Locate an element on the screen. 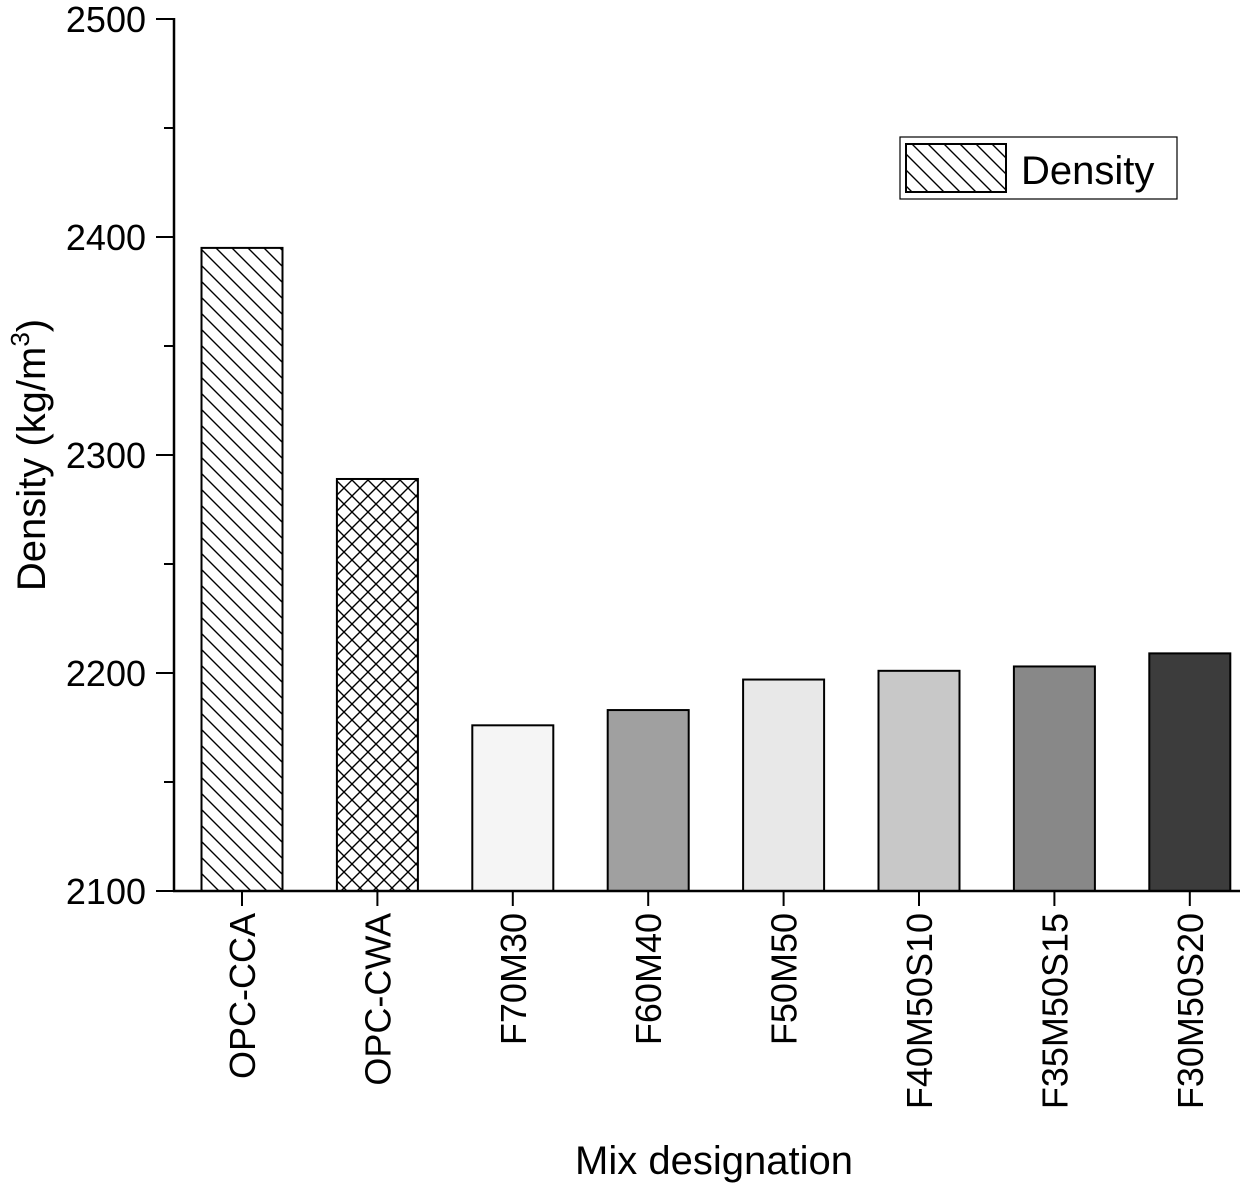 This screenshot has width=1260, height=1188. y-axis-title-superscript: 3 is located at coordinates (20, 339).